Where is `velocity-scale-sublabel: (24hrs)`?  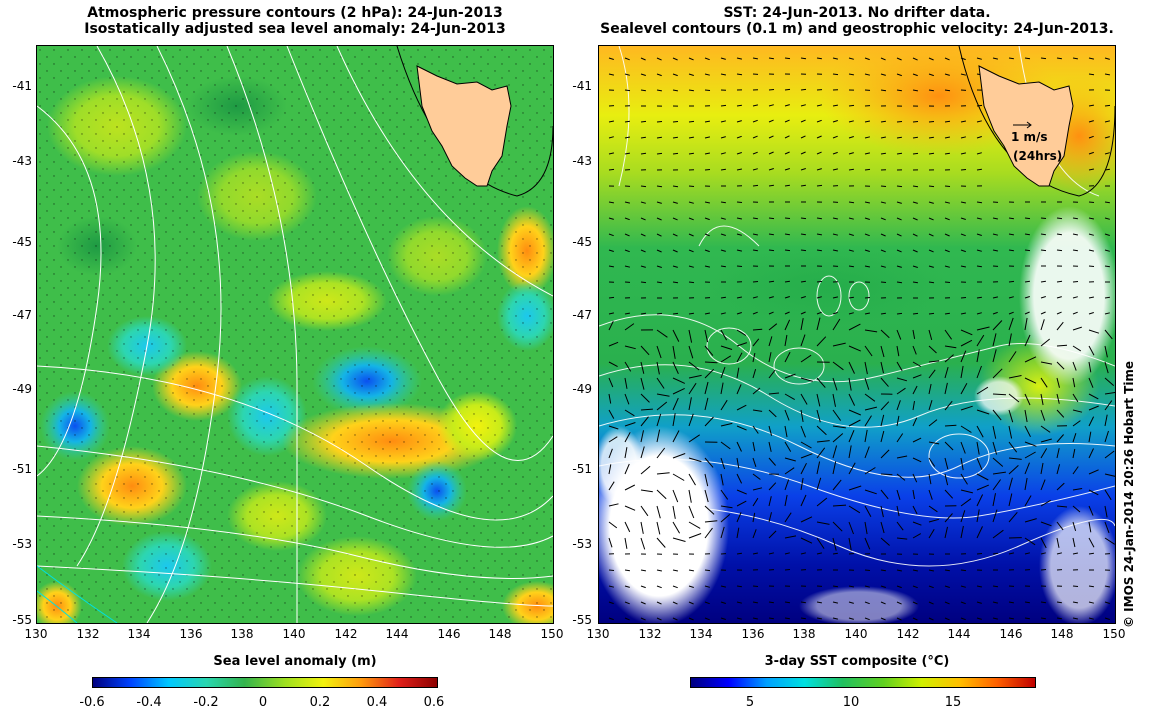
velocity-scale-sublabel: (24hrs) is located at coordinates (1038, 156).